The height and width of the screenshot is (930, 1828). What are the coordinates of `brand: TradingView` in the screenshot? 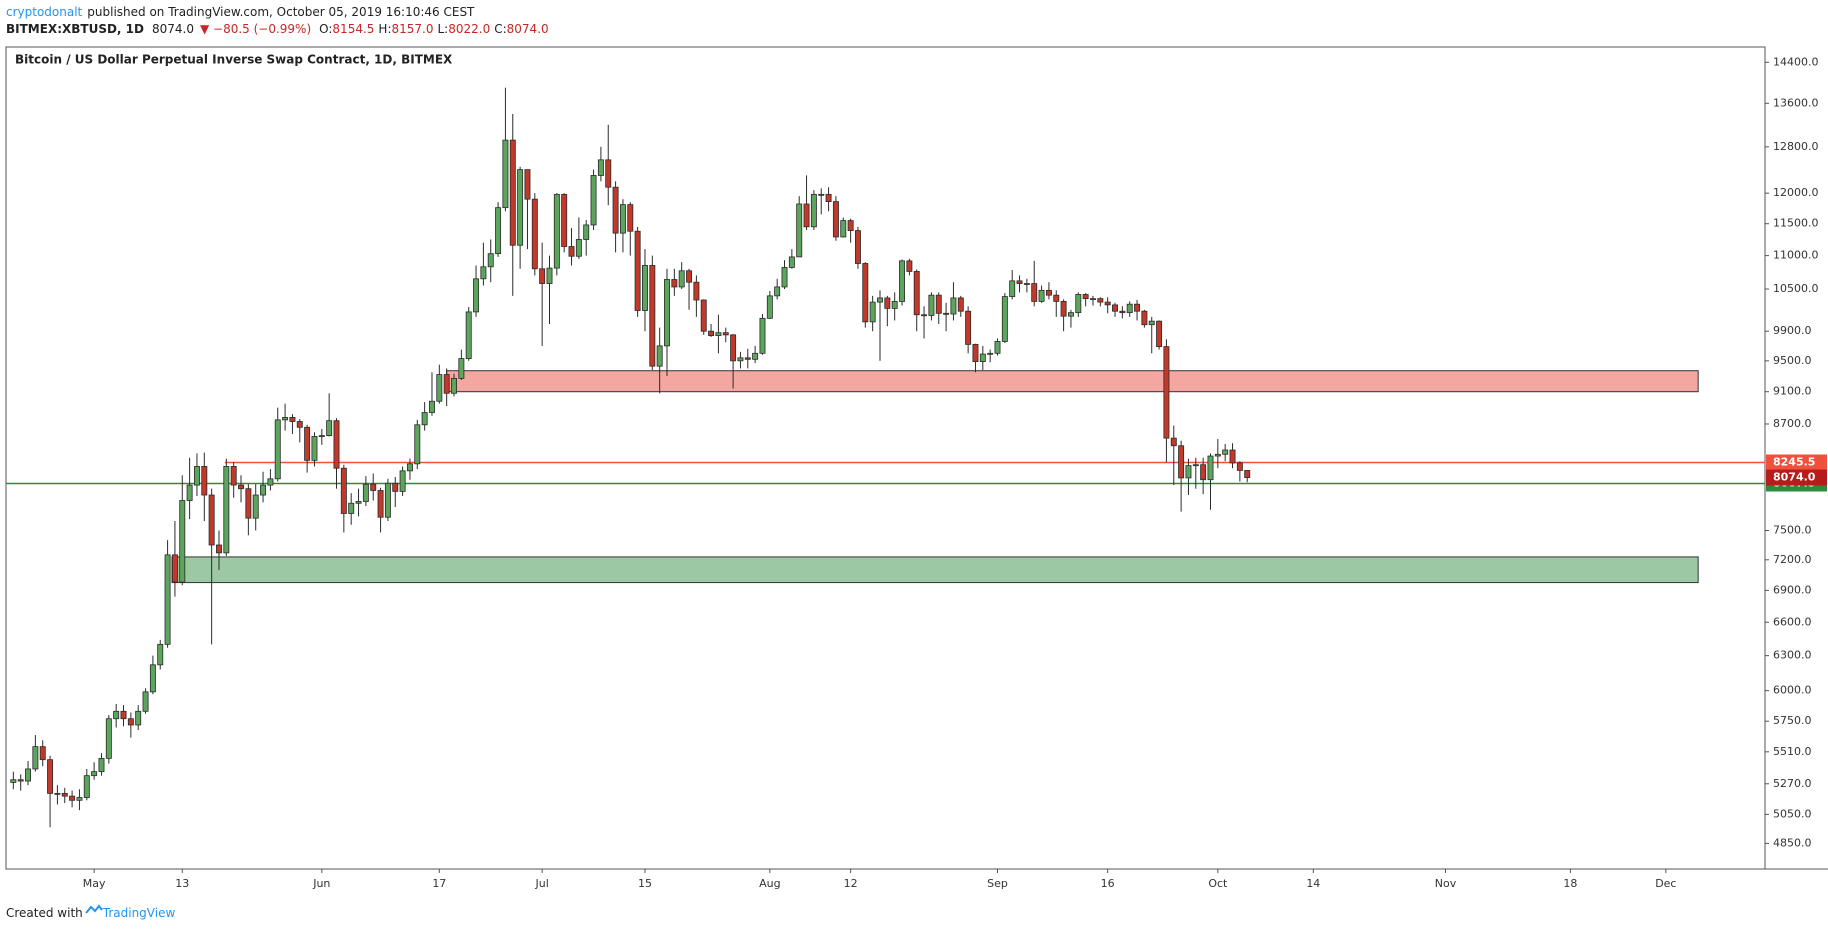 It's located at (139, 913).